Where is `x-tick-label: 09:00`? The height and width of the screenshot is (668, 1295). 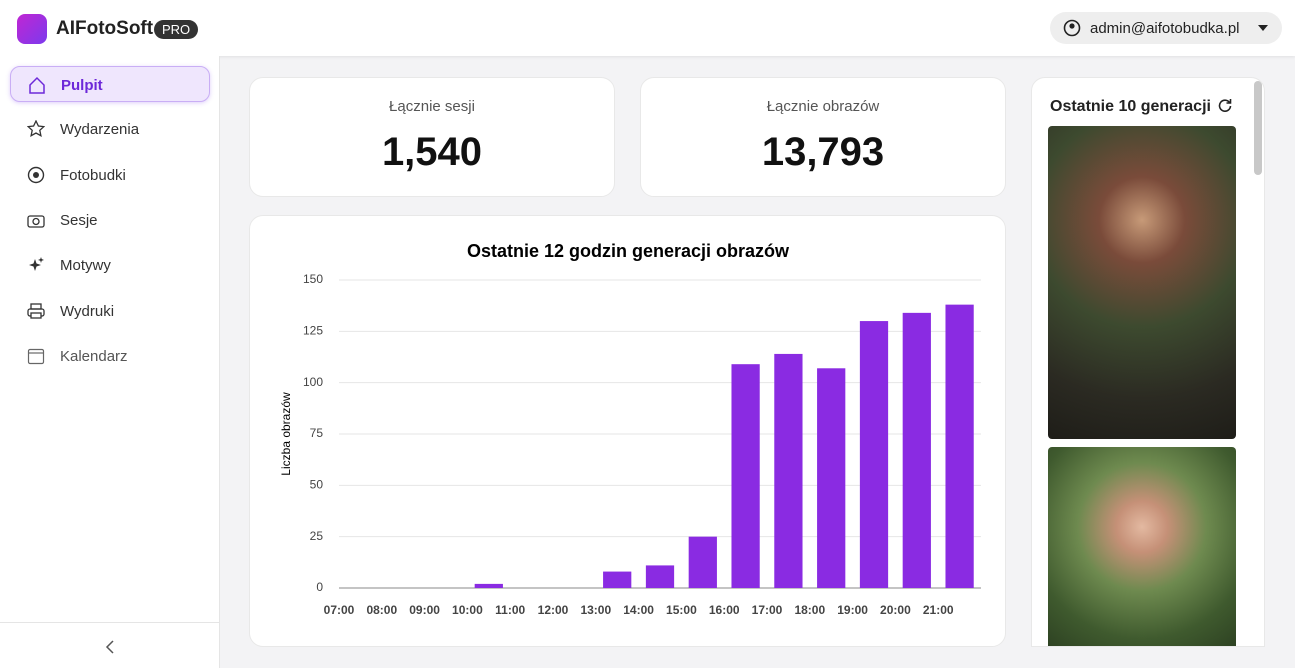
x-tick-label: 09:00 is located at coordinates (424, 610).